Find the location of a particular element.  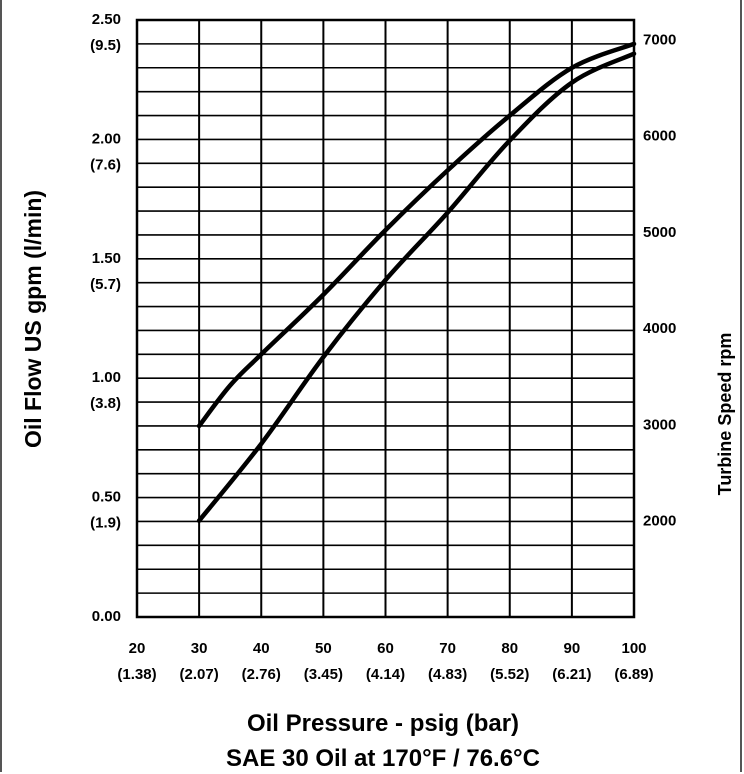

x-tick-label: 30 is located at coordinates (199, 648).